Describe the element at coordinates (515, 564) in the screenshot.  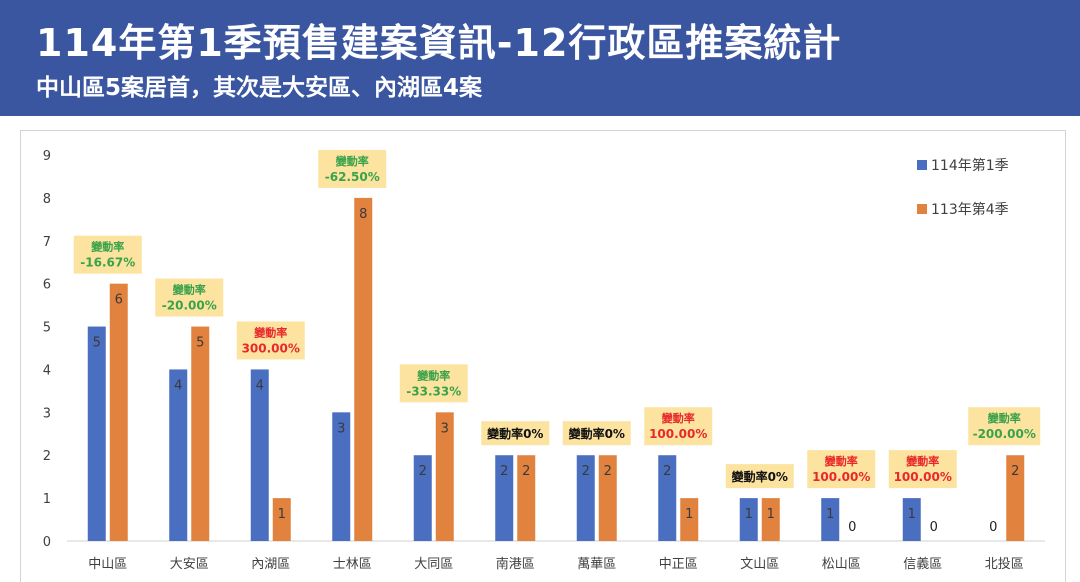
I see `x-tick-label: 南港區` at that location.